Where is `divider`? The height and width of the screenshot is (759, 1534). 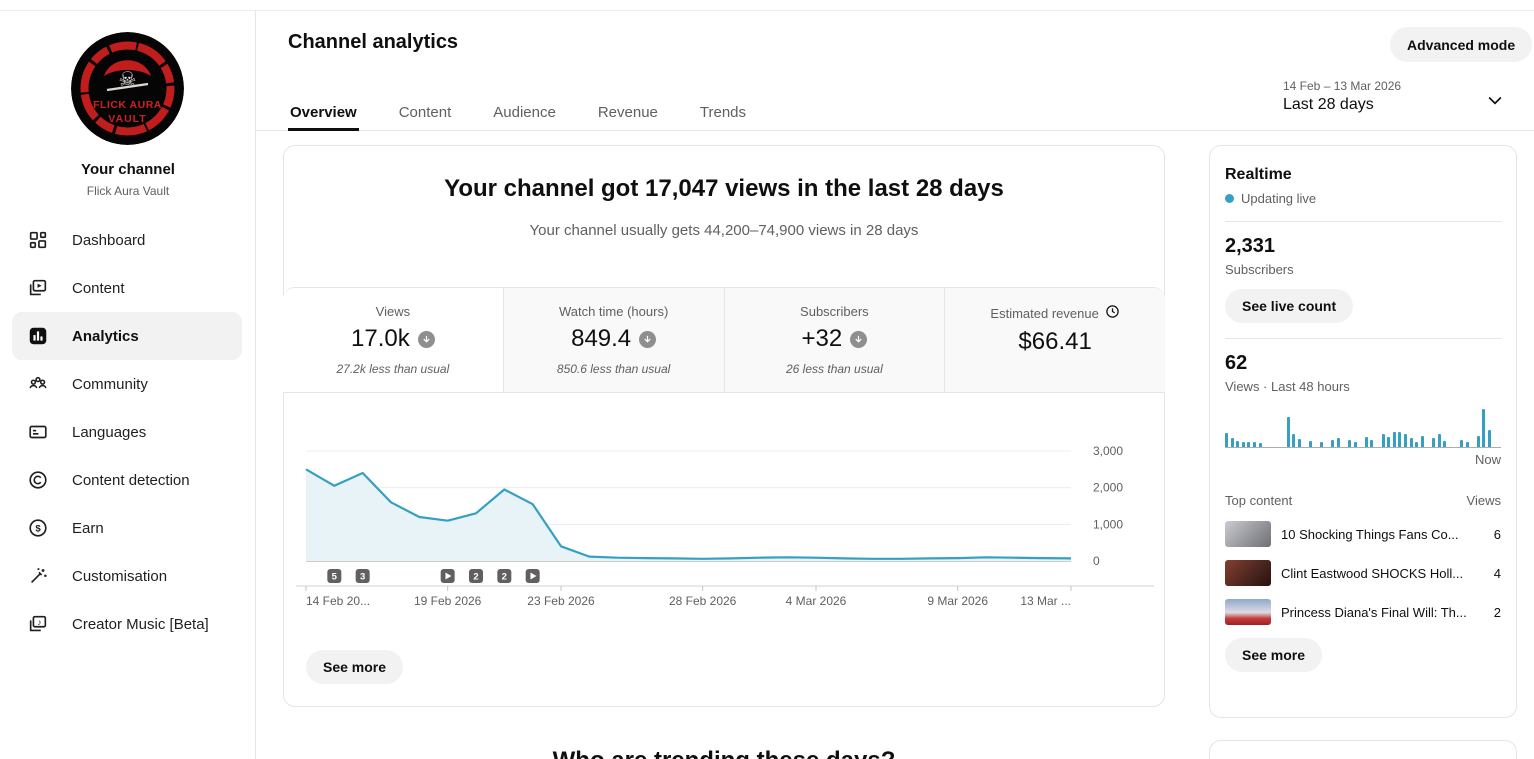 divider is located at coordinates (1363, 338).